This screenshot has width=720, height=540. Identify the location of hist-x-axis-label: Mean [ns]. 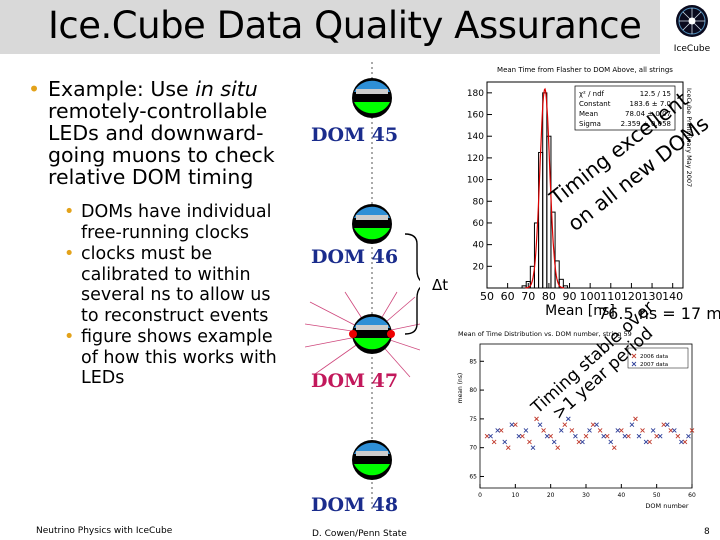
(580, 311).